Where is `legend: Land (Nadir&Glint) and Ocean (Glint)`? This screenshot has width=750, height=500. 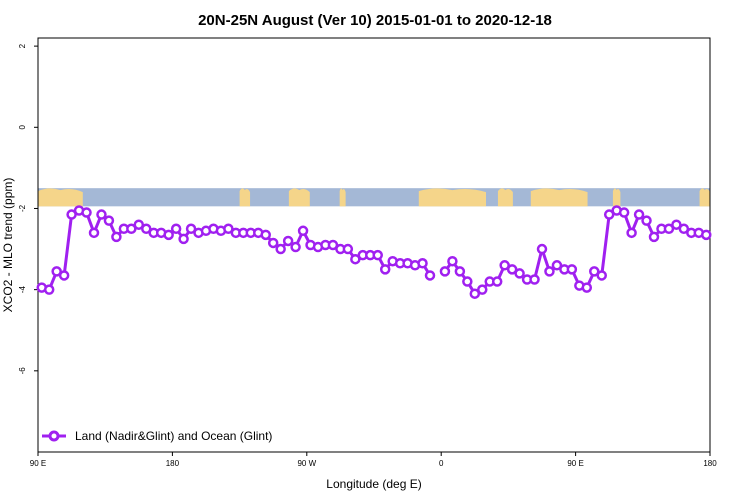
legend: Land (Nadir&Glint) and Ocean (Glint) is located at coordinates (157, 436).